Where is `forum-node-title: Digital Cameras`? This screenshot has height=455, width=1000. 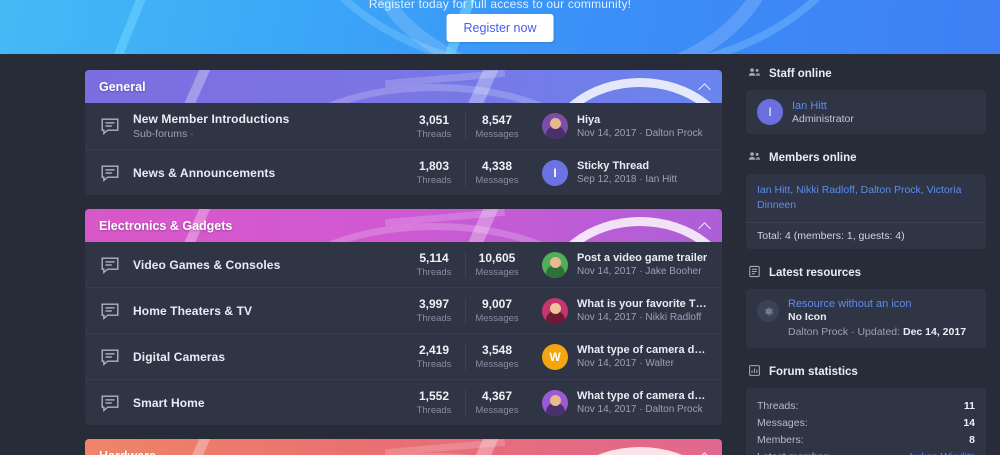
forum-node-title: Digital Cameras is located at coordinates (179, 356).